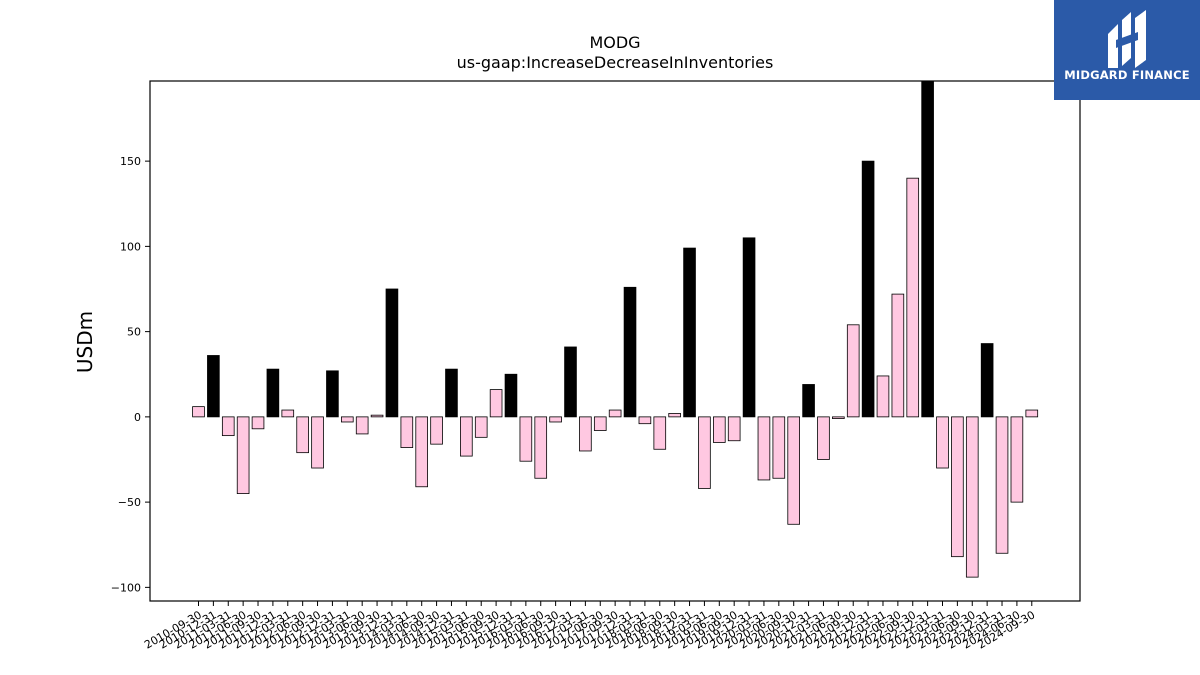 Image resolution: width=1200 pixels, height=675 pixels. Describe the element at coordinates (130, 246) in the screenshot. I see `y-tick-label: 100` at that location.